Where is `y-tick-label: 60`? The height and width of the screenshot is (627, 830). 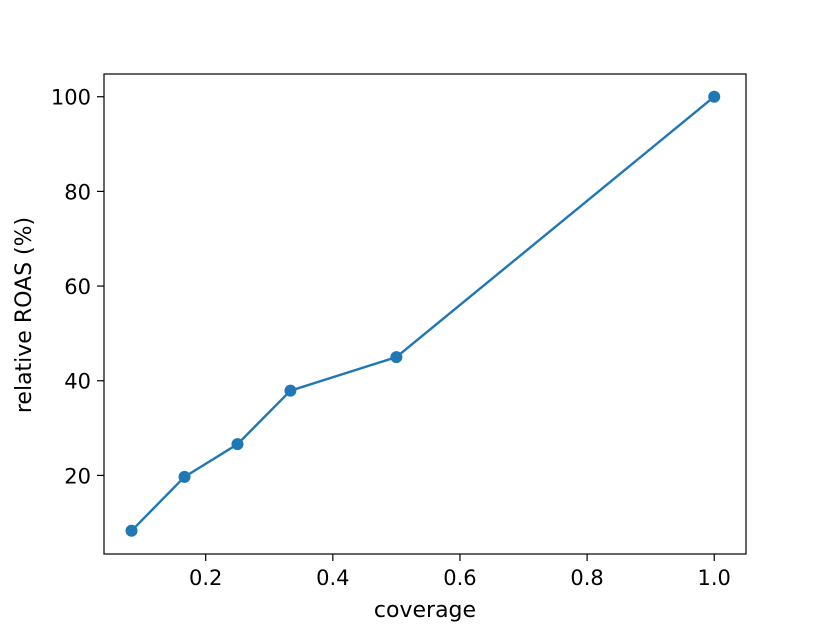
y-tick-label: 60 is located at coordinates (77, 287).